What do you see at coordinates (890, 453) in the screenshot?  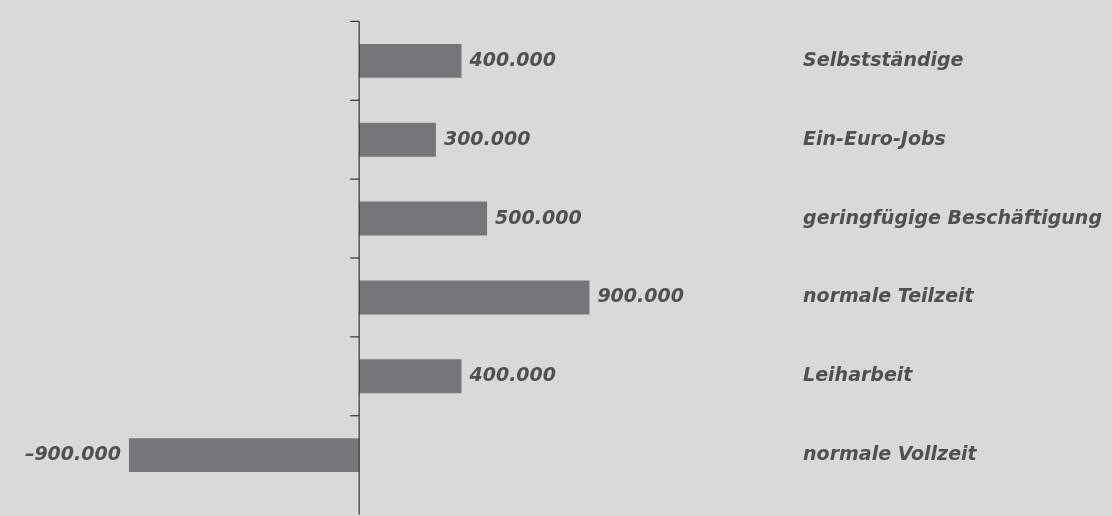 I see `y-tick-label: normale Vollzeit` at bounding box center [890, 453].